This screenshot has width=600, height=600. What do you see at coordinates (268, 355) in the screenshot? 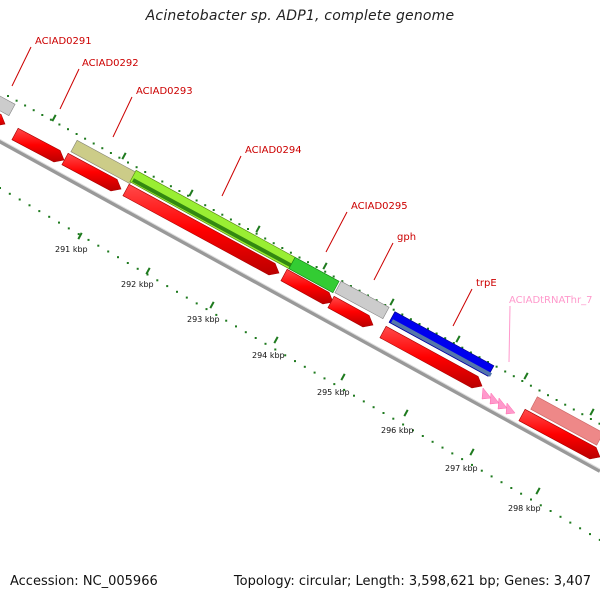
I see `kbp-label: 294 kbp` at bounding box center [268, 355].